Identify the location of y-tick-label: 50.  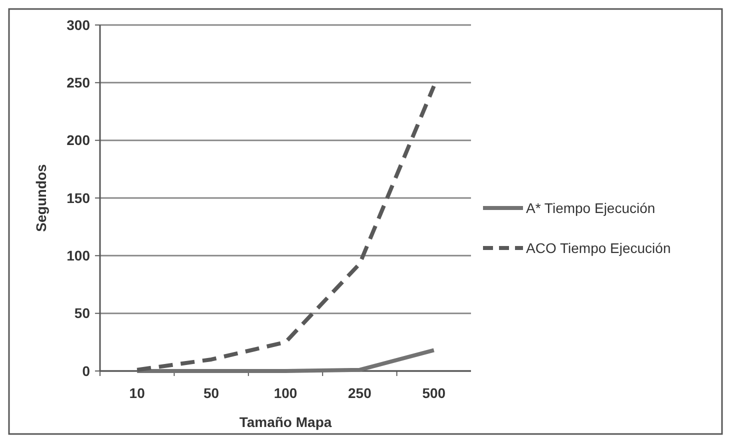
(82, 313).